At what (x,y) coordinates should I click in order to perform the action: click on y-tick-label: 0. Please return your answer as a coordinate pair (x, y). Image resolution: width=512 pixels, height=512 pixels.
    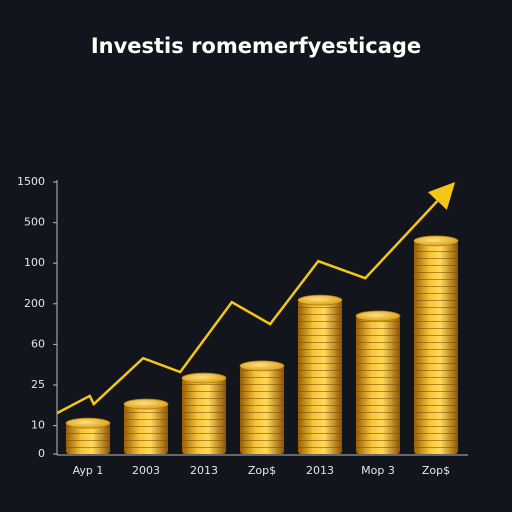
    Looking at the image, I should click on (41, 453).